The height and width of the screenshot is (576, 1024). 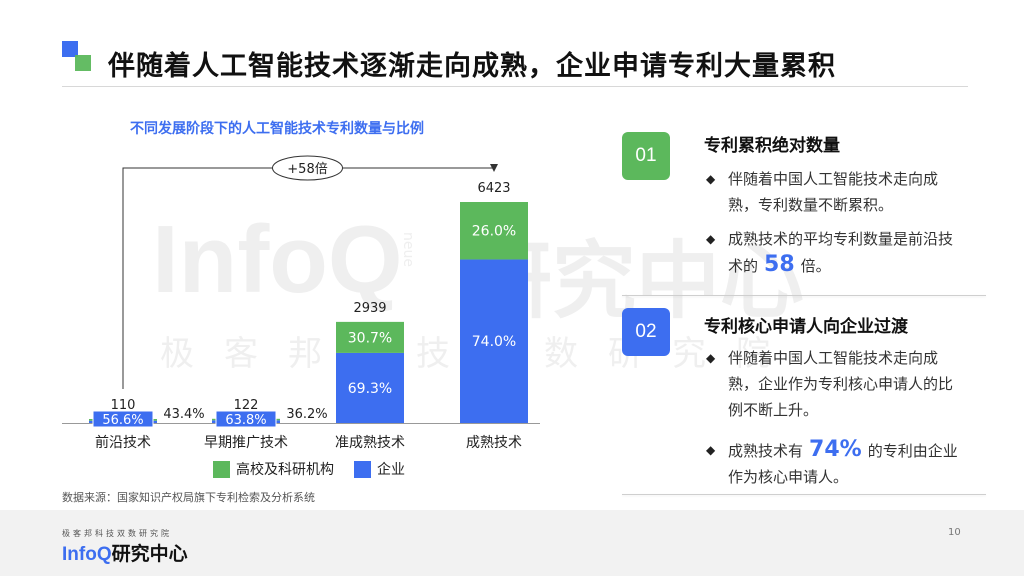 I want to click on data-label-university: 30.7%, so click(x=370, y=338).